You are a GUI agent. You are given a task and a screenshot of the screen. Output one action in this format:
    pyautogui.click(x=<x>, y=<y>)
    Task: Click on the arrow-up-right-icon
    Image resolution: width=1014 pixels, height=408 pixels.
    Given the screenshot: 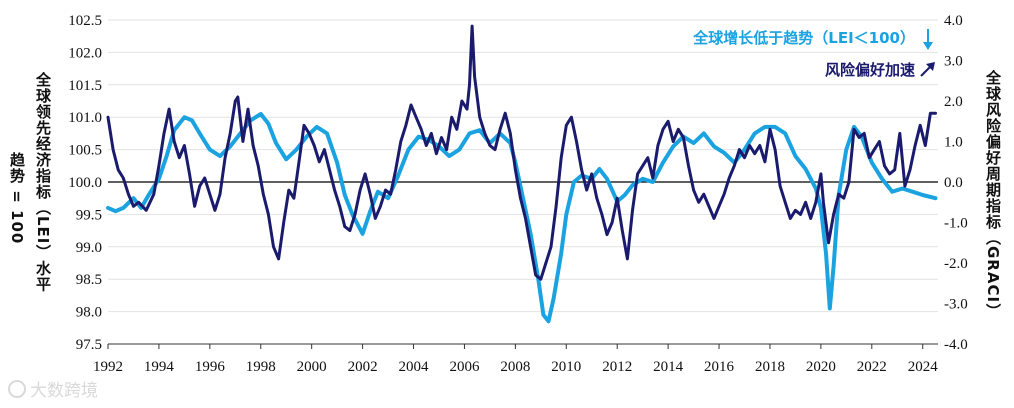 What is the action you would take?
    pyautogui.click(x=927, y=69)
    